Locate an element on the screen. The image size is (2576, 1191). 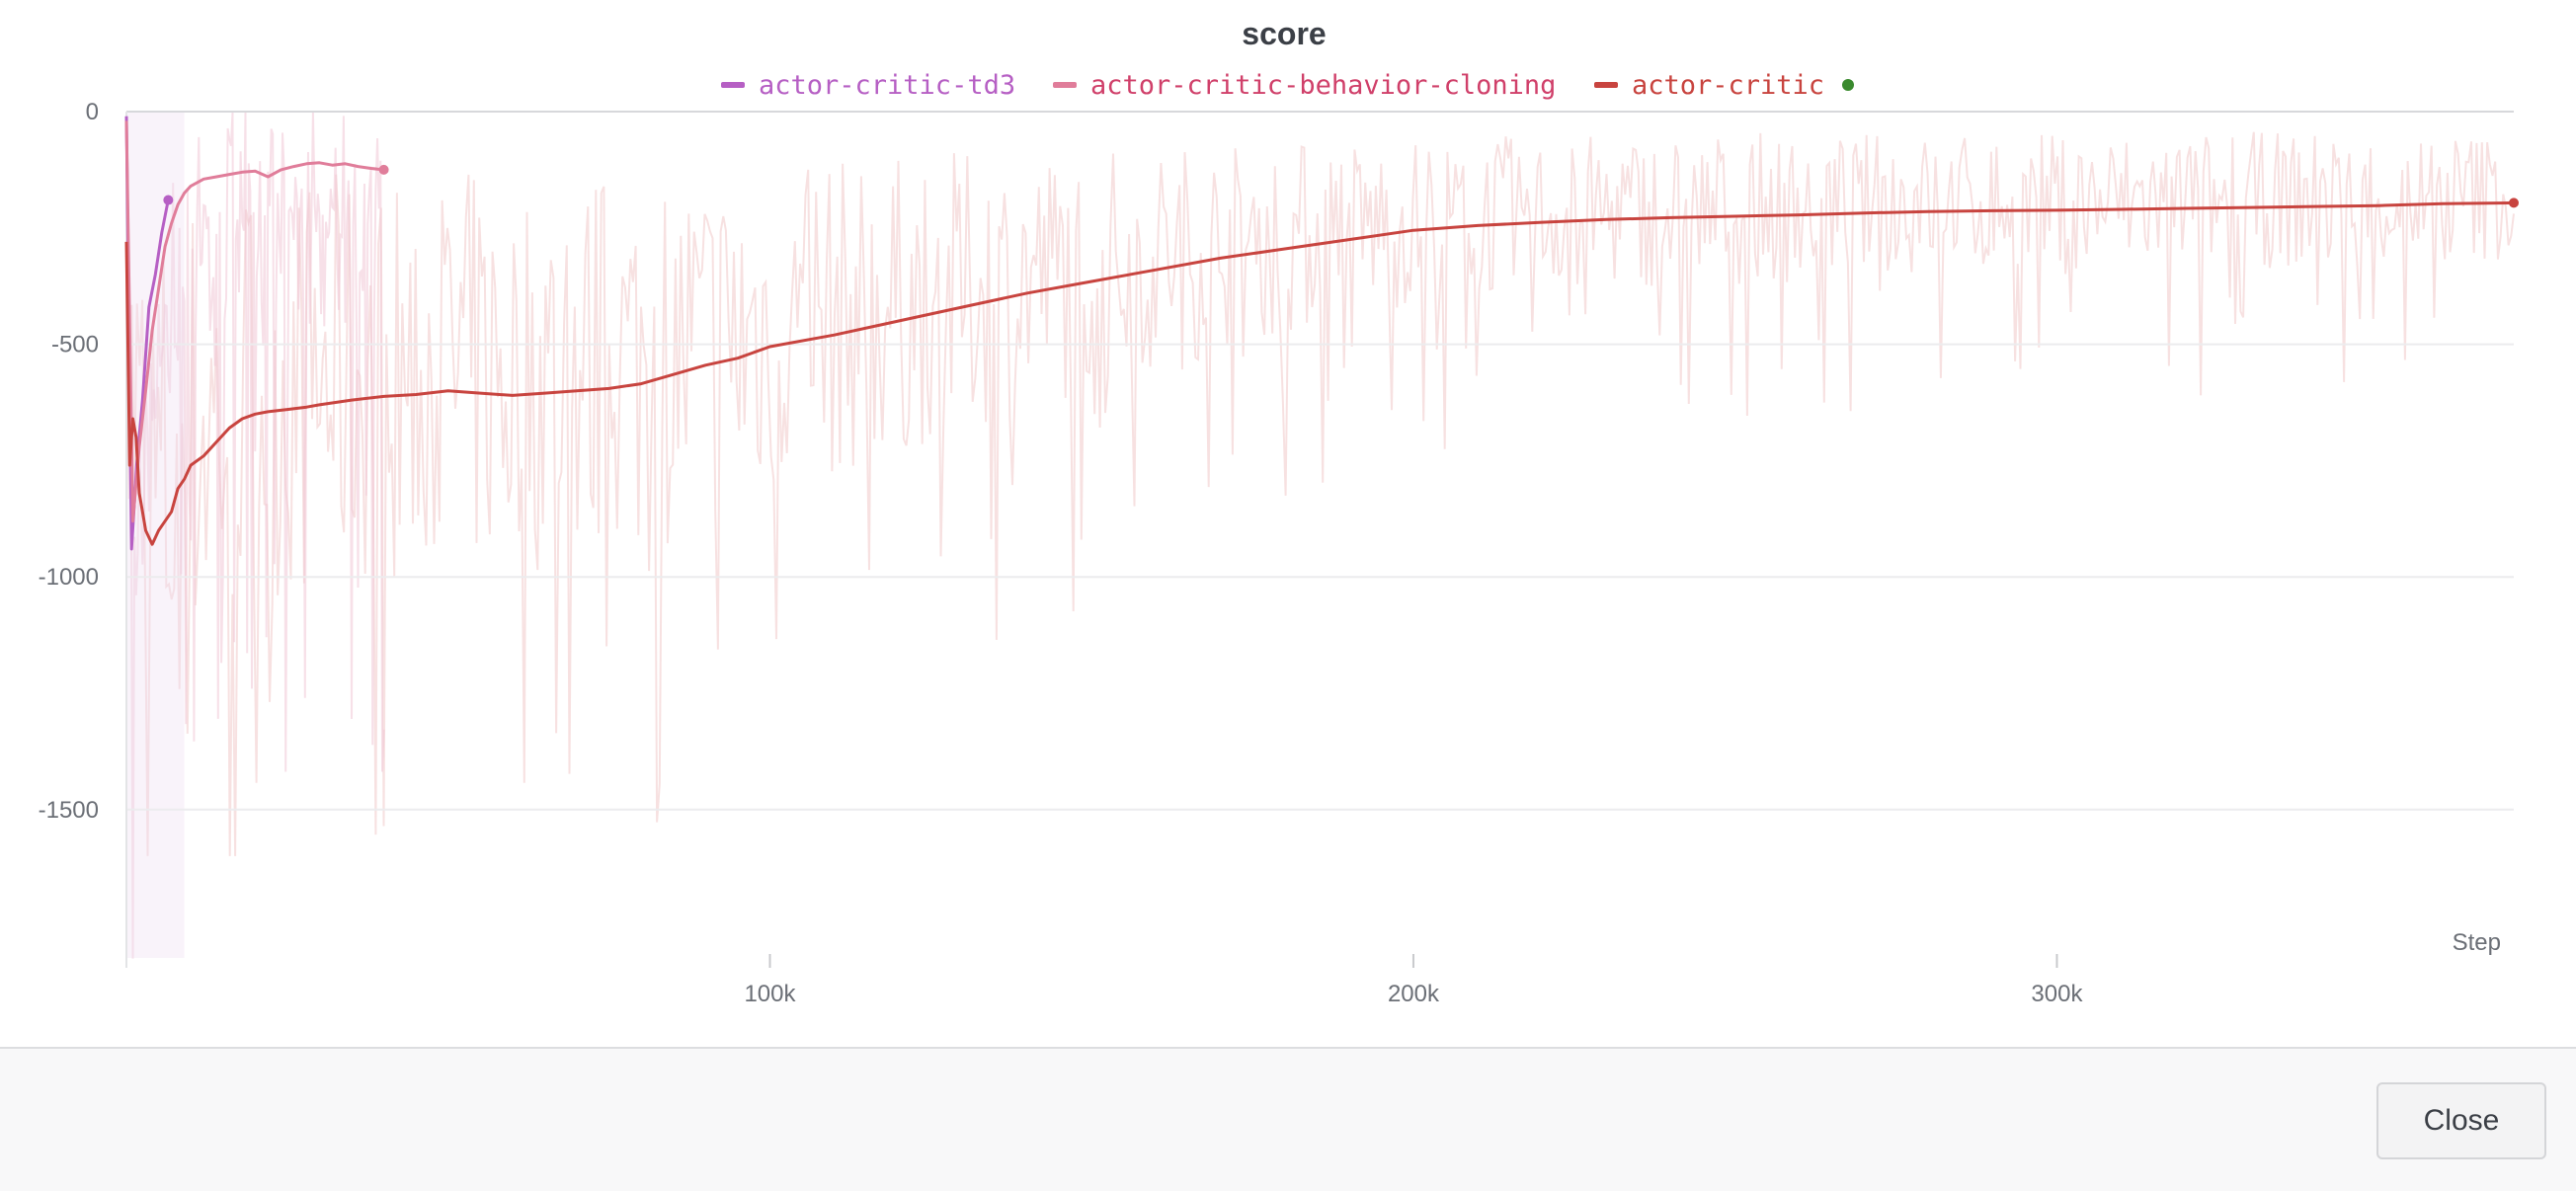
y-axis-ticks: 0 -500 -1000 -1500 is located at coordinates (69, 461).